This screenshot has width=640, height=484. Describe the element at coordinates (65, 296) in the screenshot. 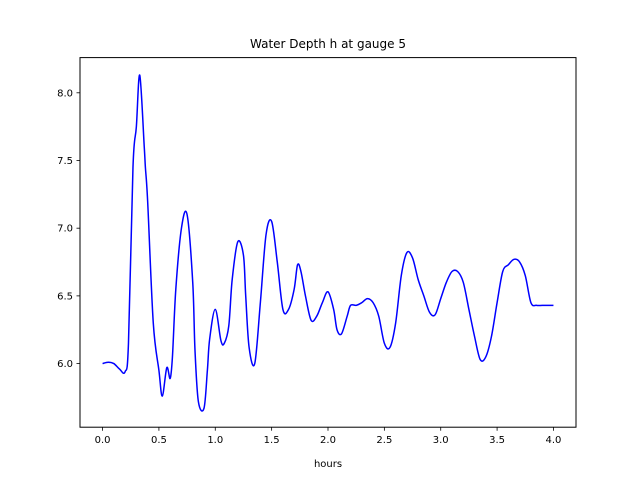

I see `y-tick-label: 6.5` at that location.